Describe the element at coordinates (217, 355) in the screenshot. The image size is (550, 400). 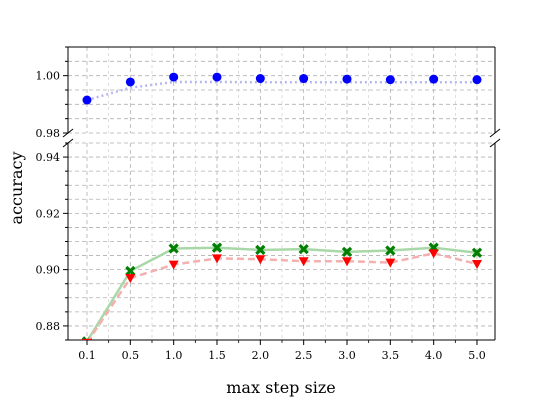
I see `x-tick-label: 1.5` at that location.